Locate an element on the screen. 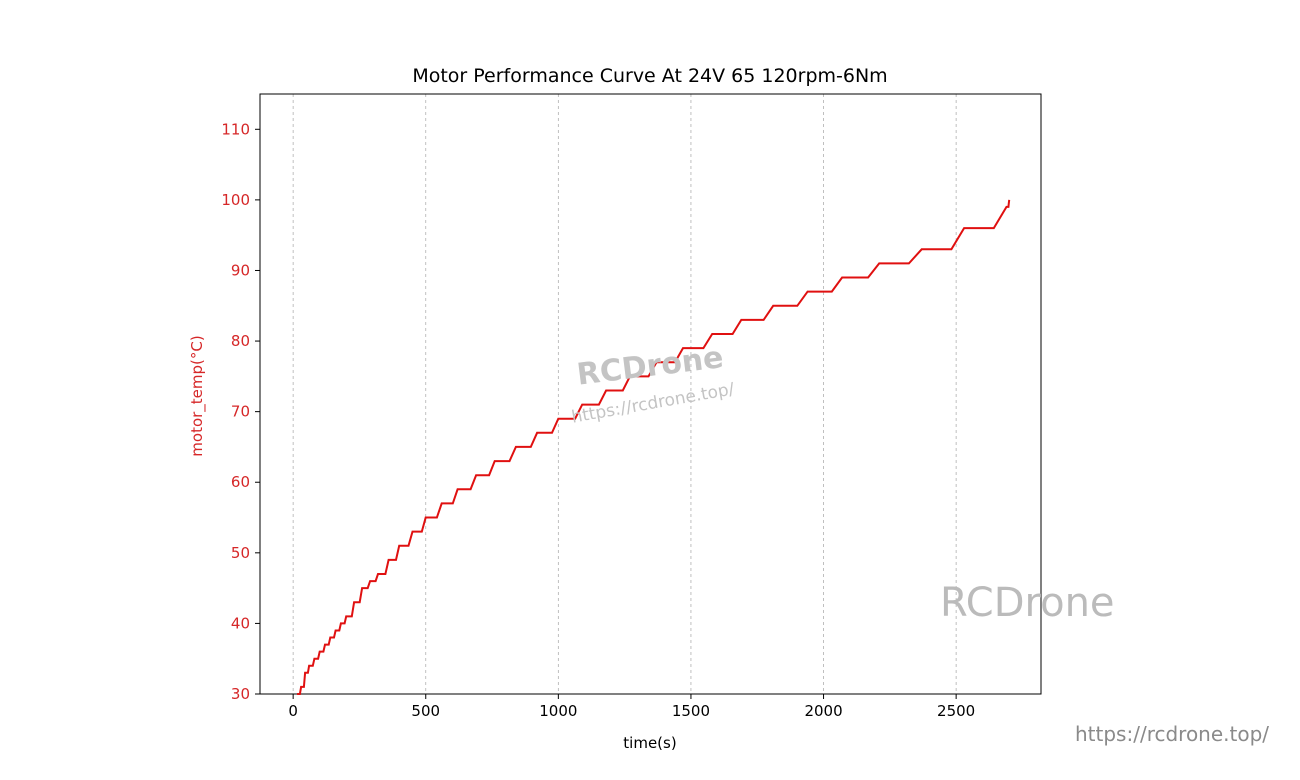 Image resolution: width=1300 pixels, height=780 pixels. y-axis-label: motor_temp(°C) is located at coordinates (197, 395).